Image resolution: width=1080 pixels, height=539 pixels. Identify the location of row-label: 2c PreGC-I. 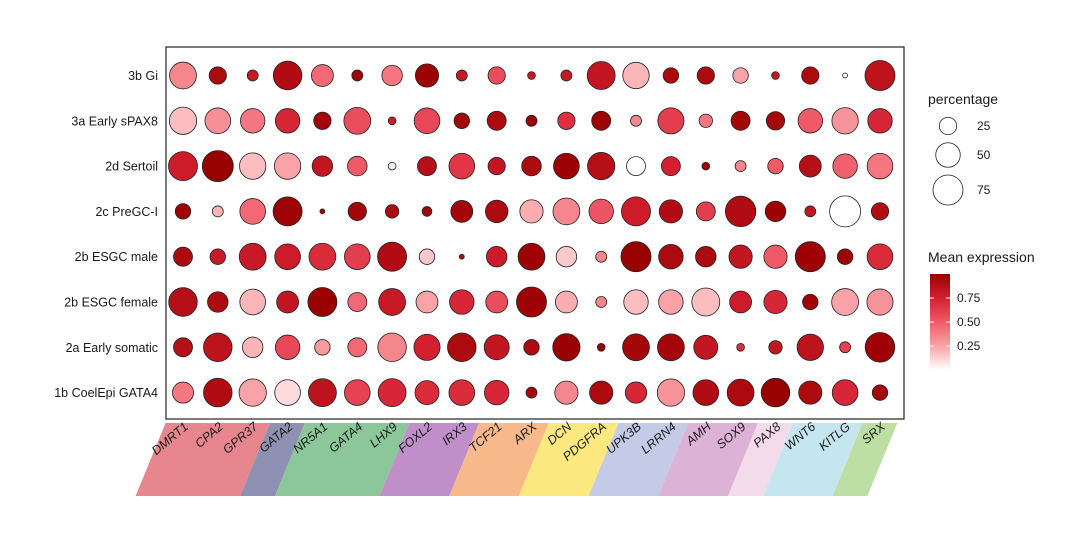
(126, 212).